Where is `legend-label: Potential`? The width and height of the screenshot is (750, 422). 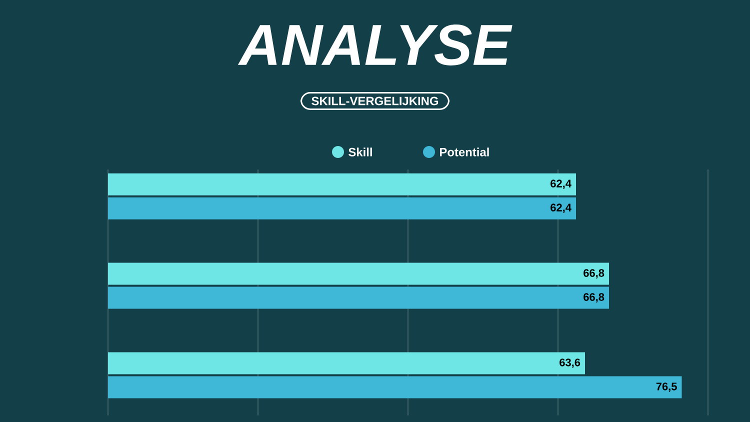 legend-label: Potential is located at coordinates (464, 152).